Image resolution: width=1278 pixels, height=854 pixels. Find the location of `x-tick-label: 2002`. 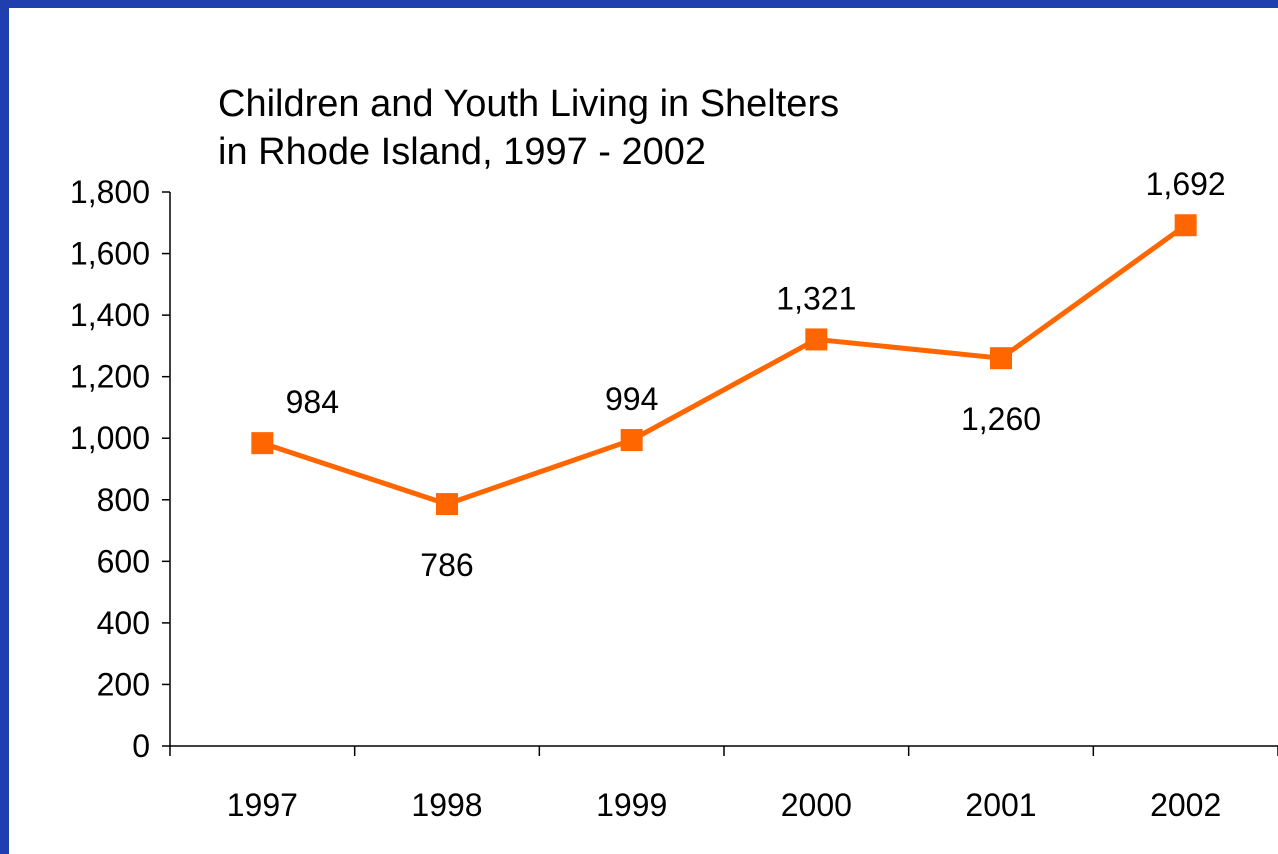

x-tick-label: 2002 is located at coordinates (1185, 805).